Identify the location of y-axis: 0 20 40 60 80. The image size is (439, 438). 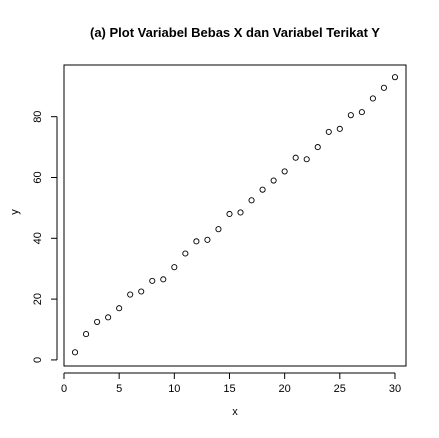
(45, 237).